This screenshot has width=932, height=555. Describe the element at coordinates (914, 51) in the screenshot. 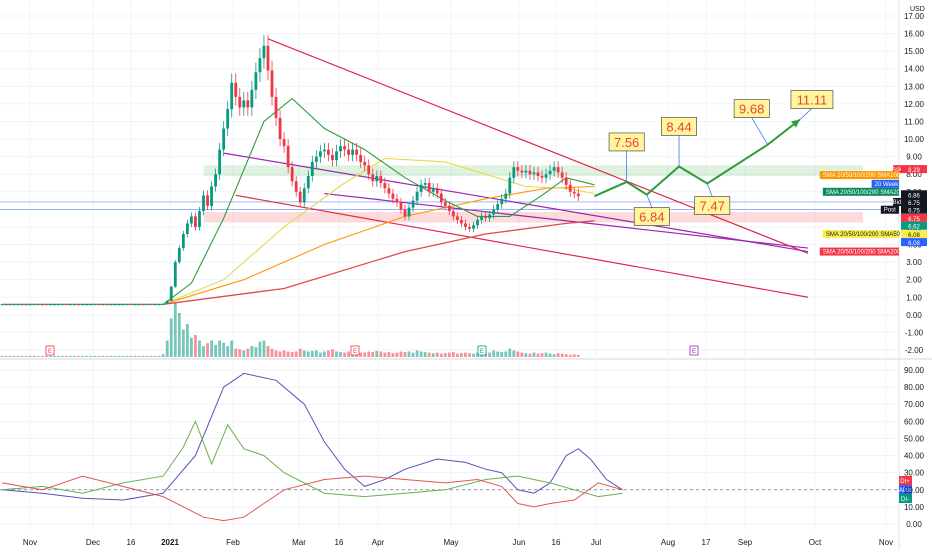

I see `price-tick-label: 15.00` at that location.